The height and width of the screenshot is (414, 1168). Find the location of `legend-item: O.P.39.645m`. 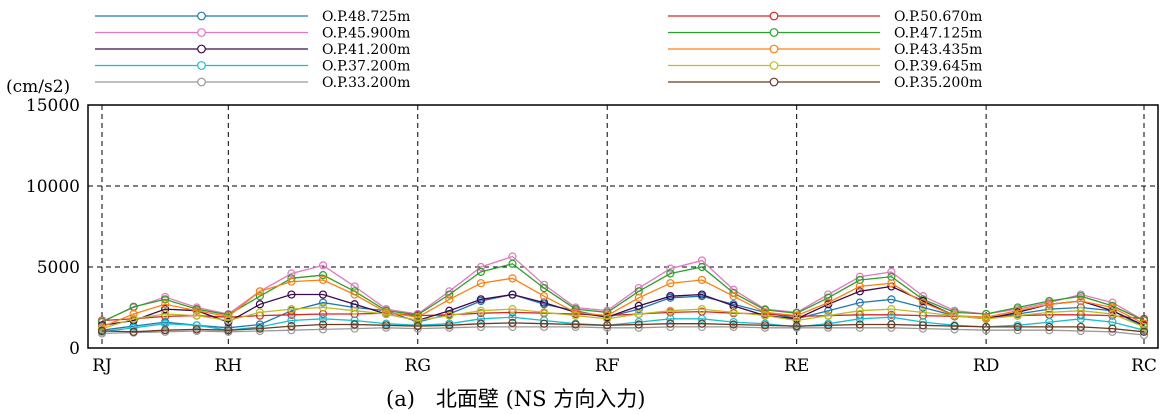

legend-item: O.P.39.645m is located at coordinates (825, 67).